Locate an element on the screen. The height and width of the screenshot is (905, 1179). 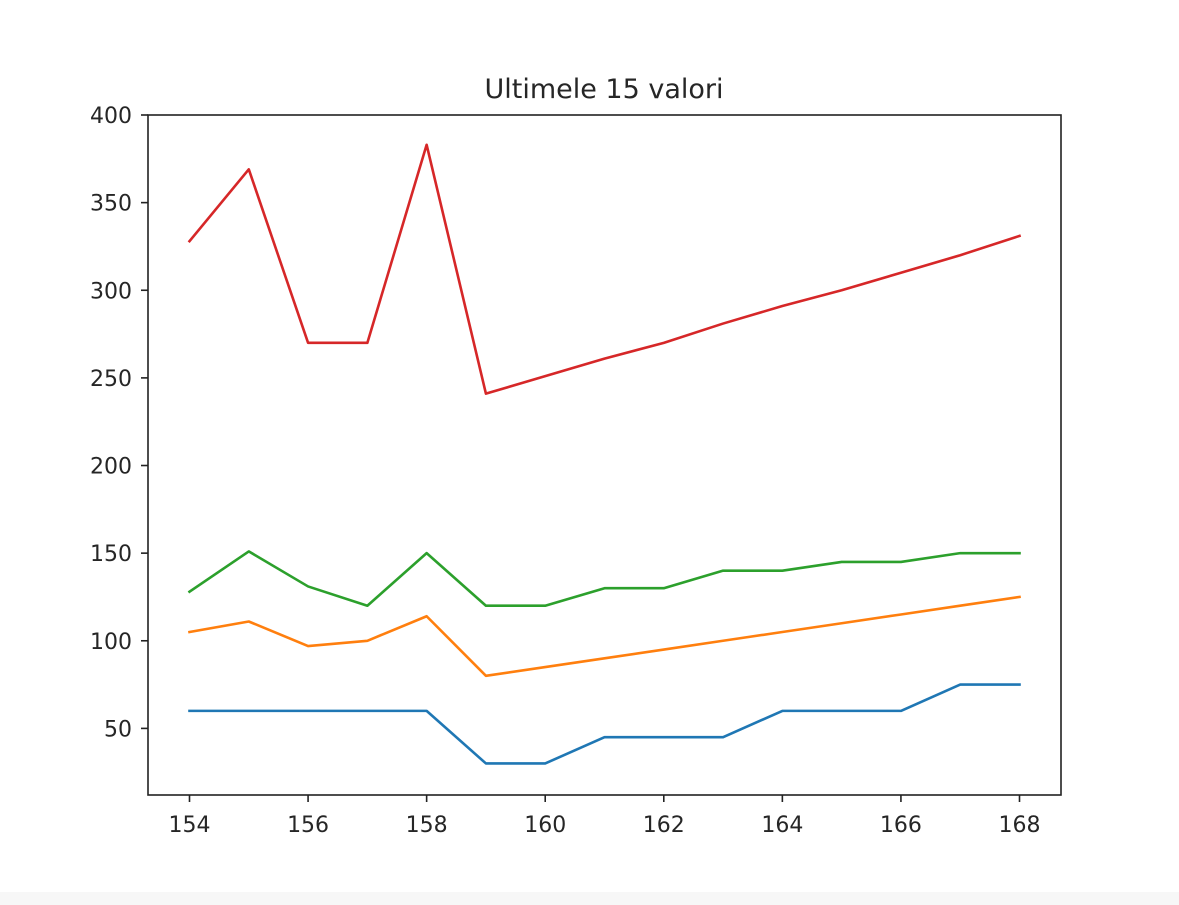
x-tick-label: 160 is located at coordinates (545, 825).